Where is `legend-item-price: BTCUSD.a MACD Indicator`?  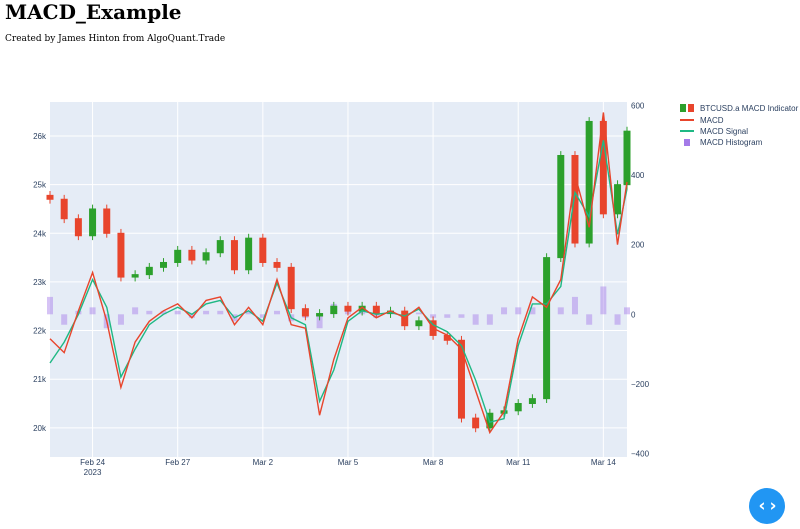
legend-item-price: BTCUSD.a MACD Indicator is located at coordinates (739, 108).